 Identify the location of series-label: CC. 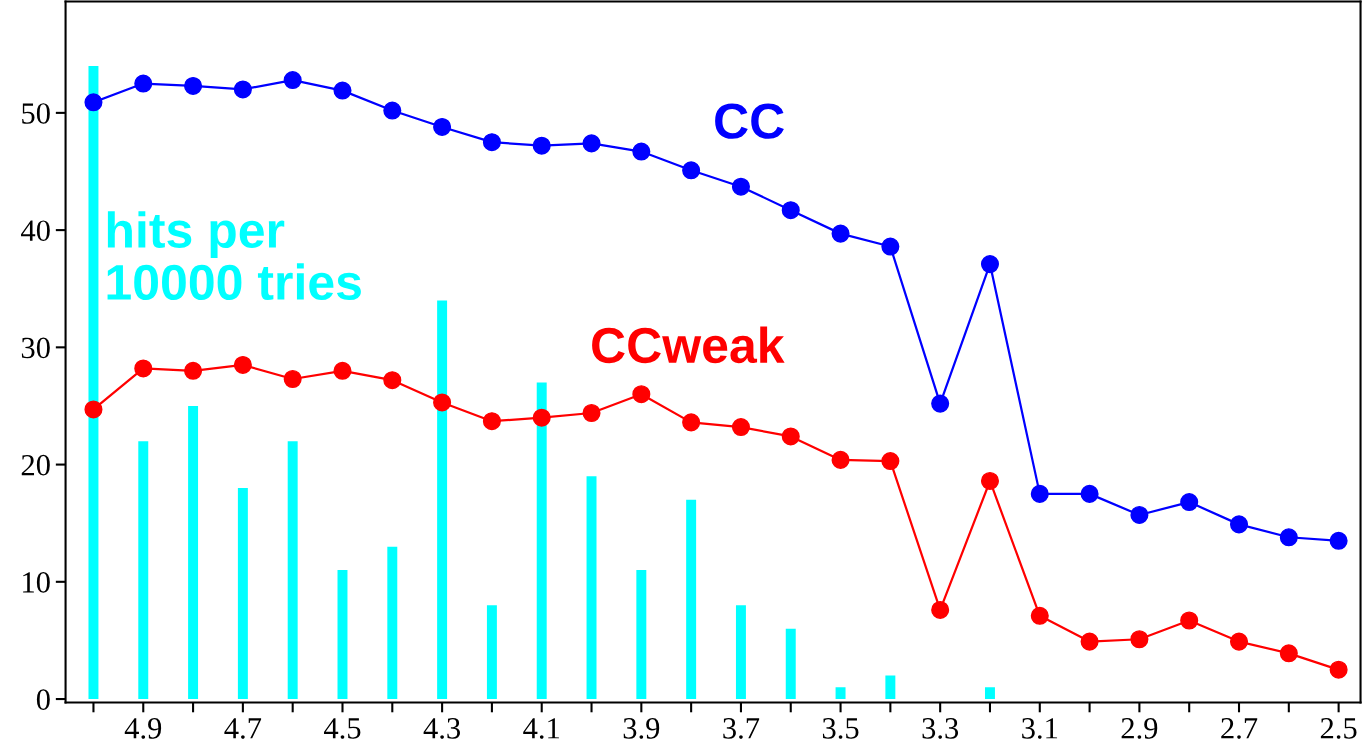
(749, 121).